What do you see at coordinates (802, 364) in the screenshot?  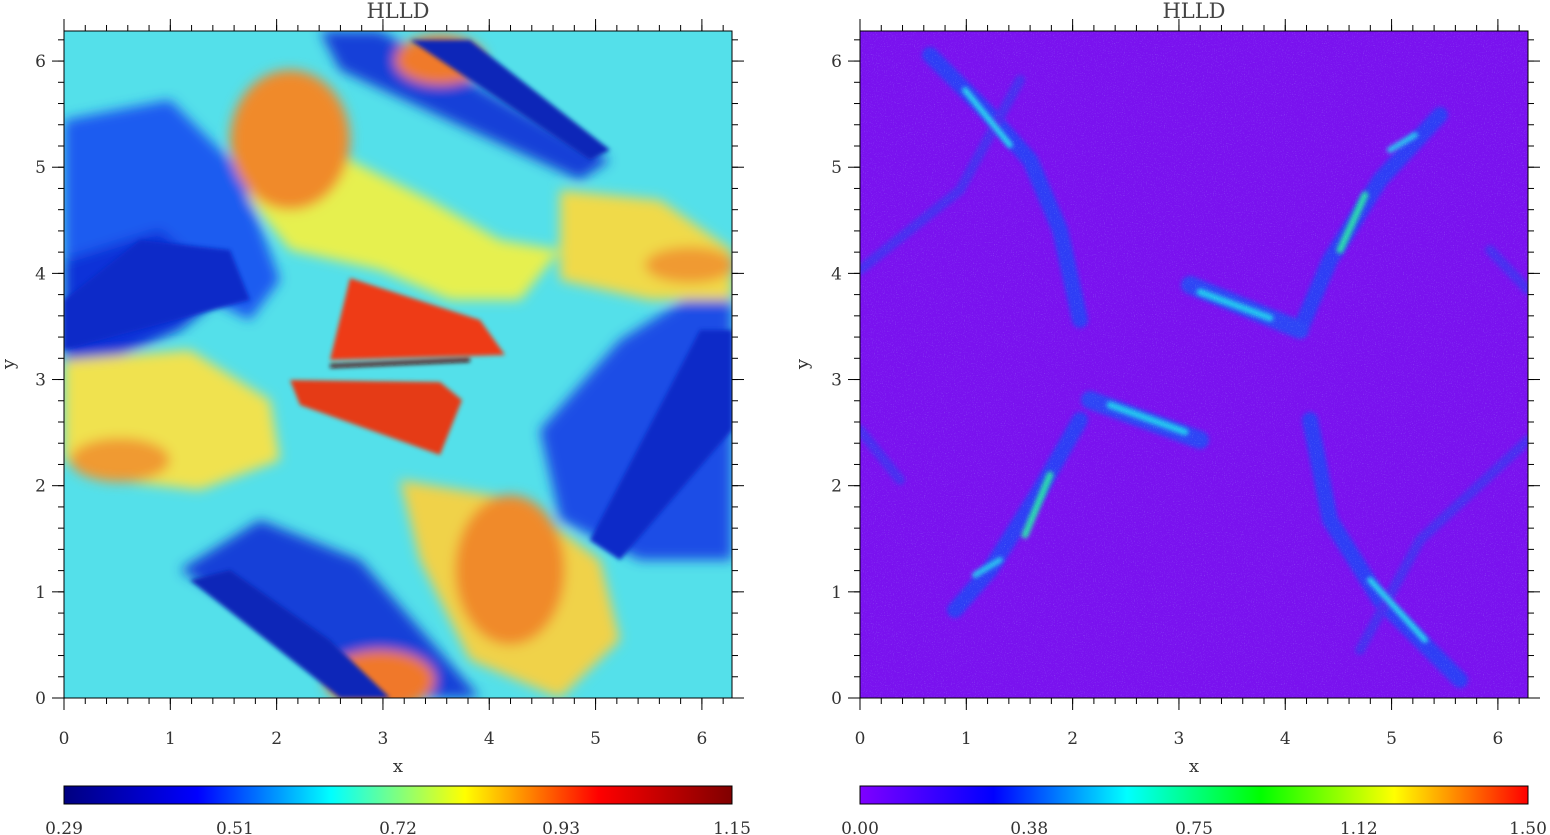 I see `right-y-axis-label: y` at bounding box center [802, 364].